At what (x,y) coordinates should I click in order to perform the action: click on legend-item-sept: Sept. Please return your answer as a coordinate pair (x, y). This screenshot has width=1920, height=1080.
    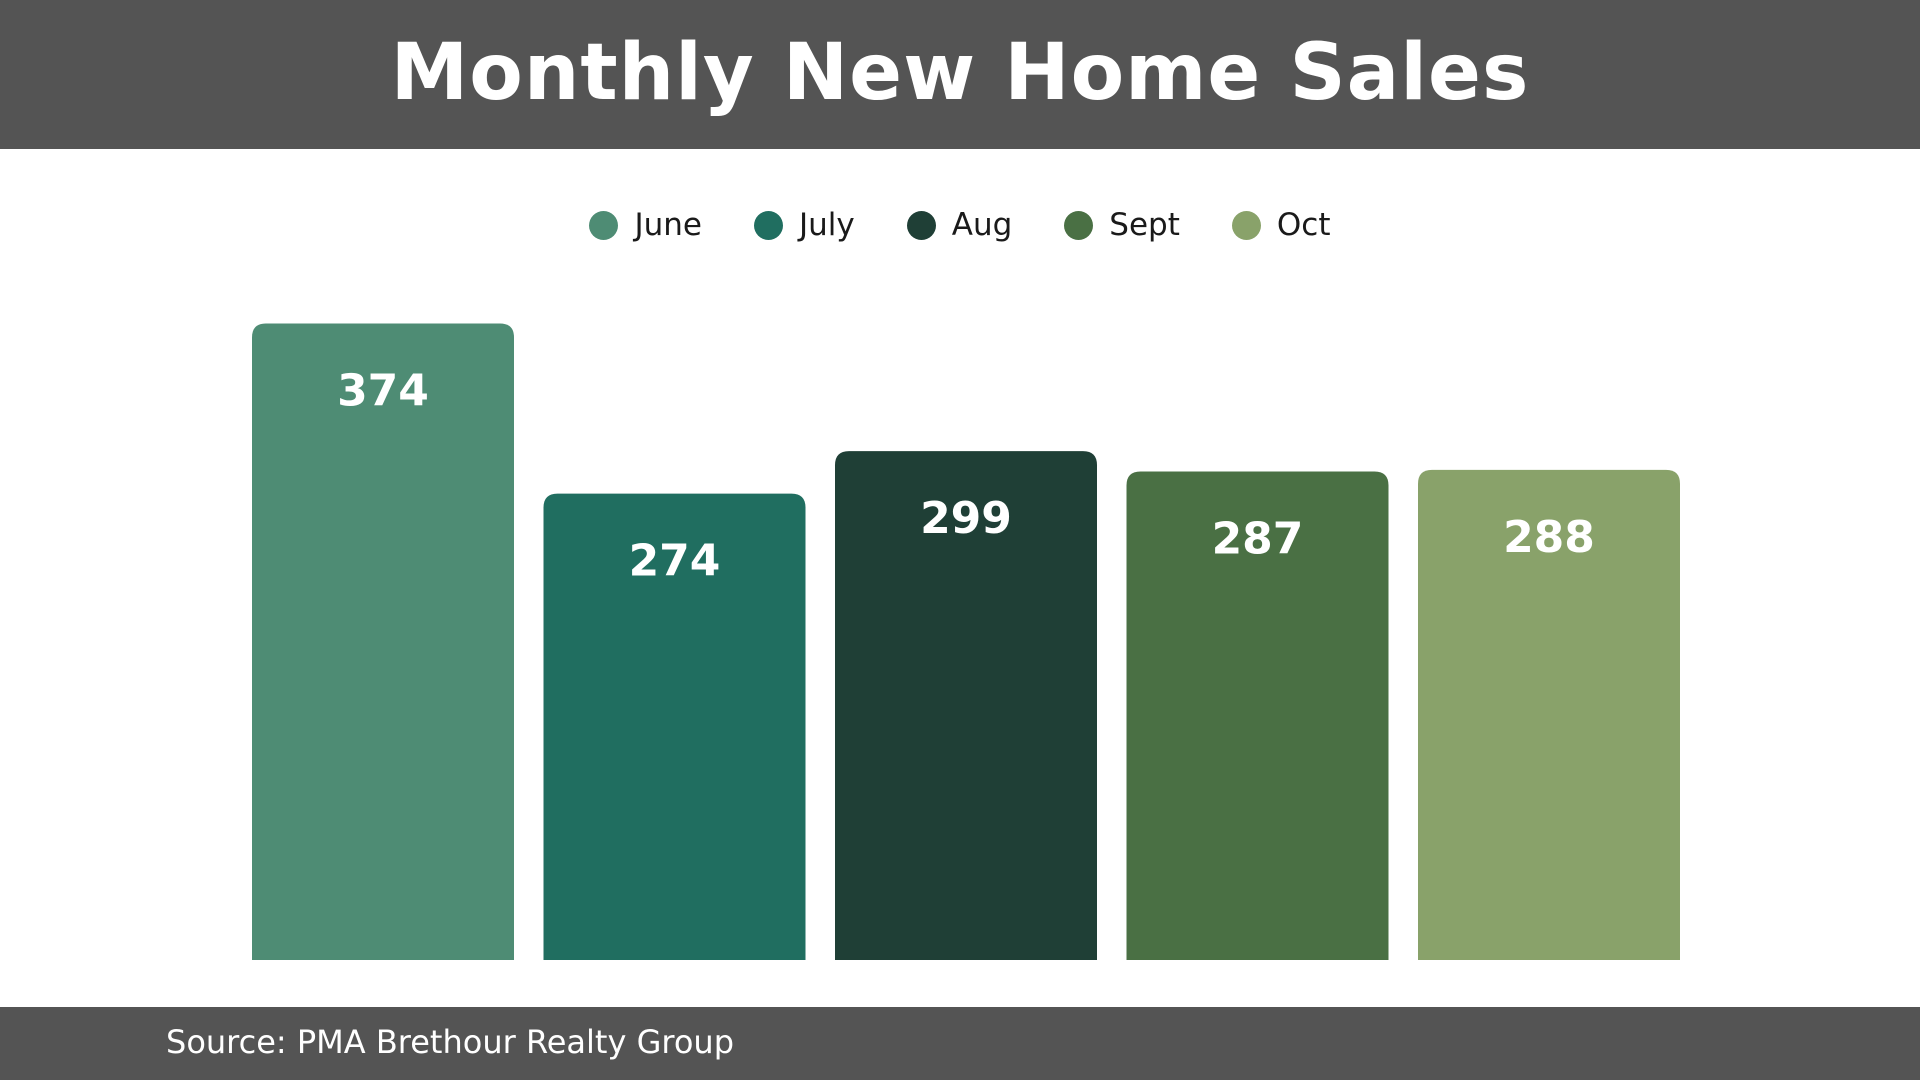
    Looking at the image, I should click on (1122, 225).